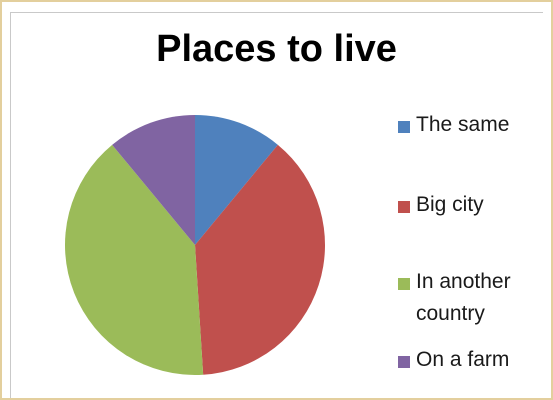 The width and height of the screenshot is (553, 400). I want to click on legend-item: In another country, so click(454, 300).